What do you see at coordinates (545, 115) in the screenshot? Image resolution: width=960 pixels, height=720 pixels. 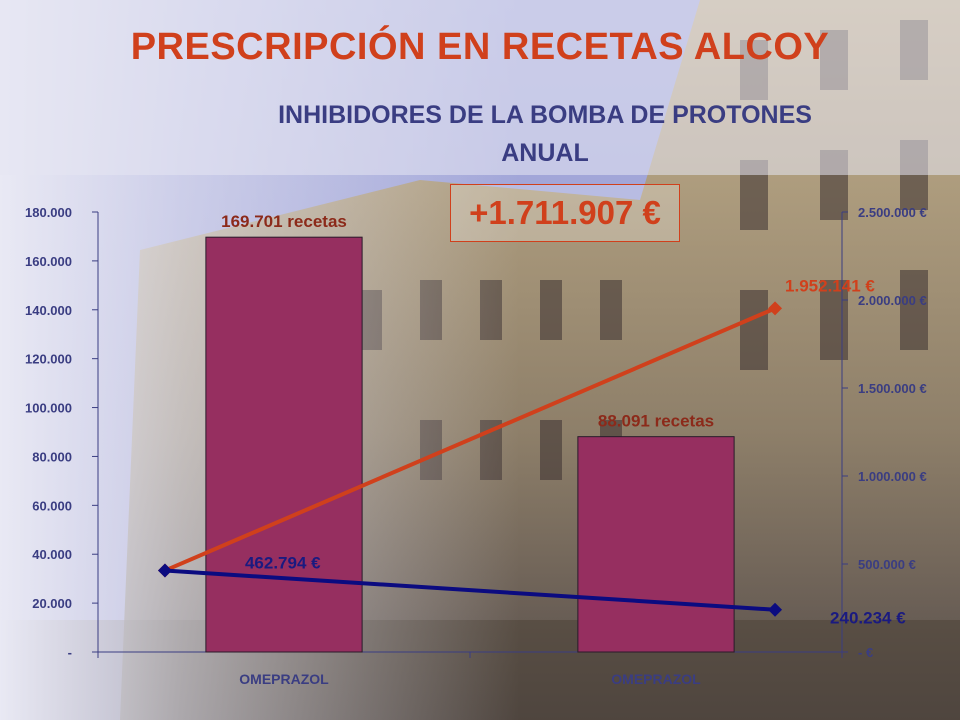 I see `subtitle-line-1: INHIBIDORES DE LA BOMBA DE PROTONES` at bounding box center [545, 115].